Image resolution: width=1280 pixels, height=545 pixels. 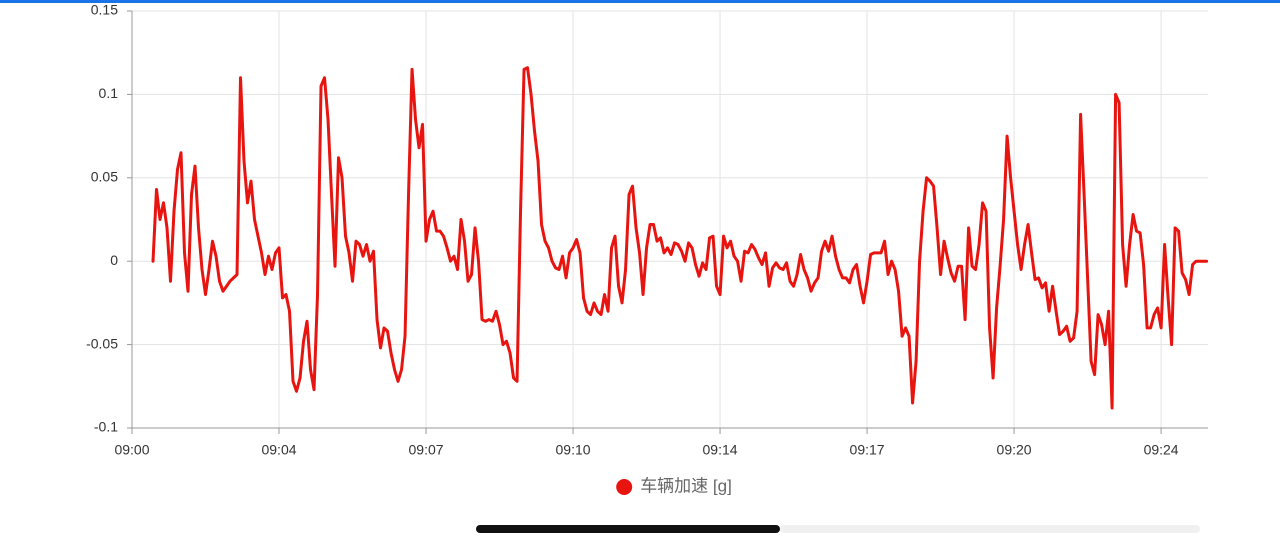 I want to click on top-bar, so click(x=640, y=1).